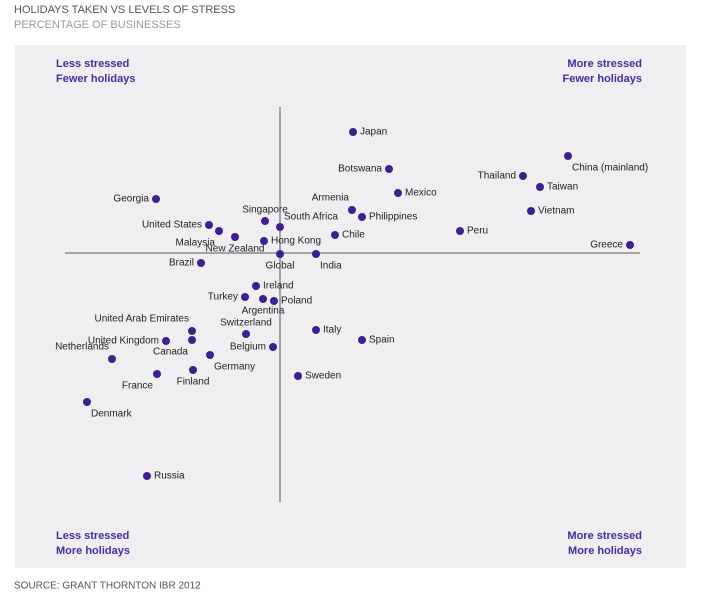 Image resolution: width=706 pixels, height=609 pixels. Describe the element at coordinates (562, 187) in the screenshot. I see `point-label: Taiwan` at that location.